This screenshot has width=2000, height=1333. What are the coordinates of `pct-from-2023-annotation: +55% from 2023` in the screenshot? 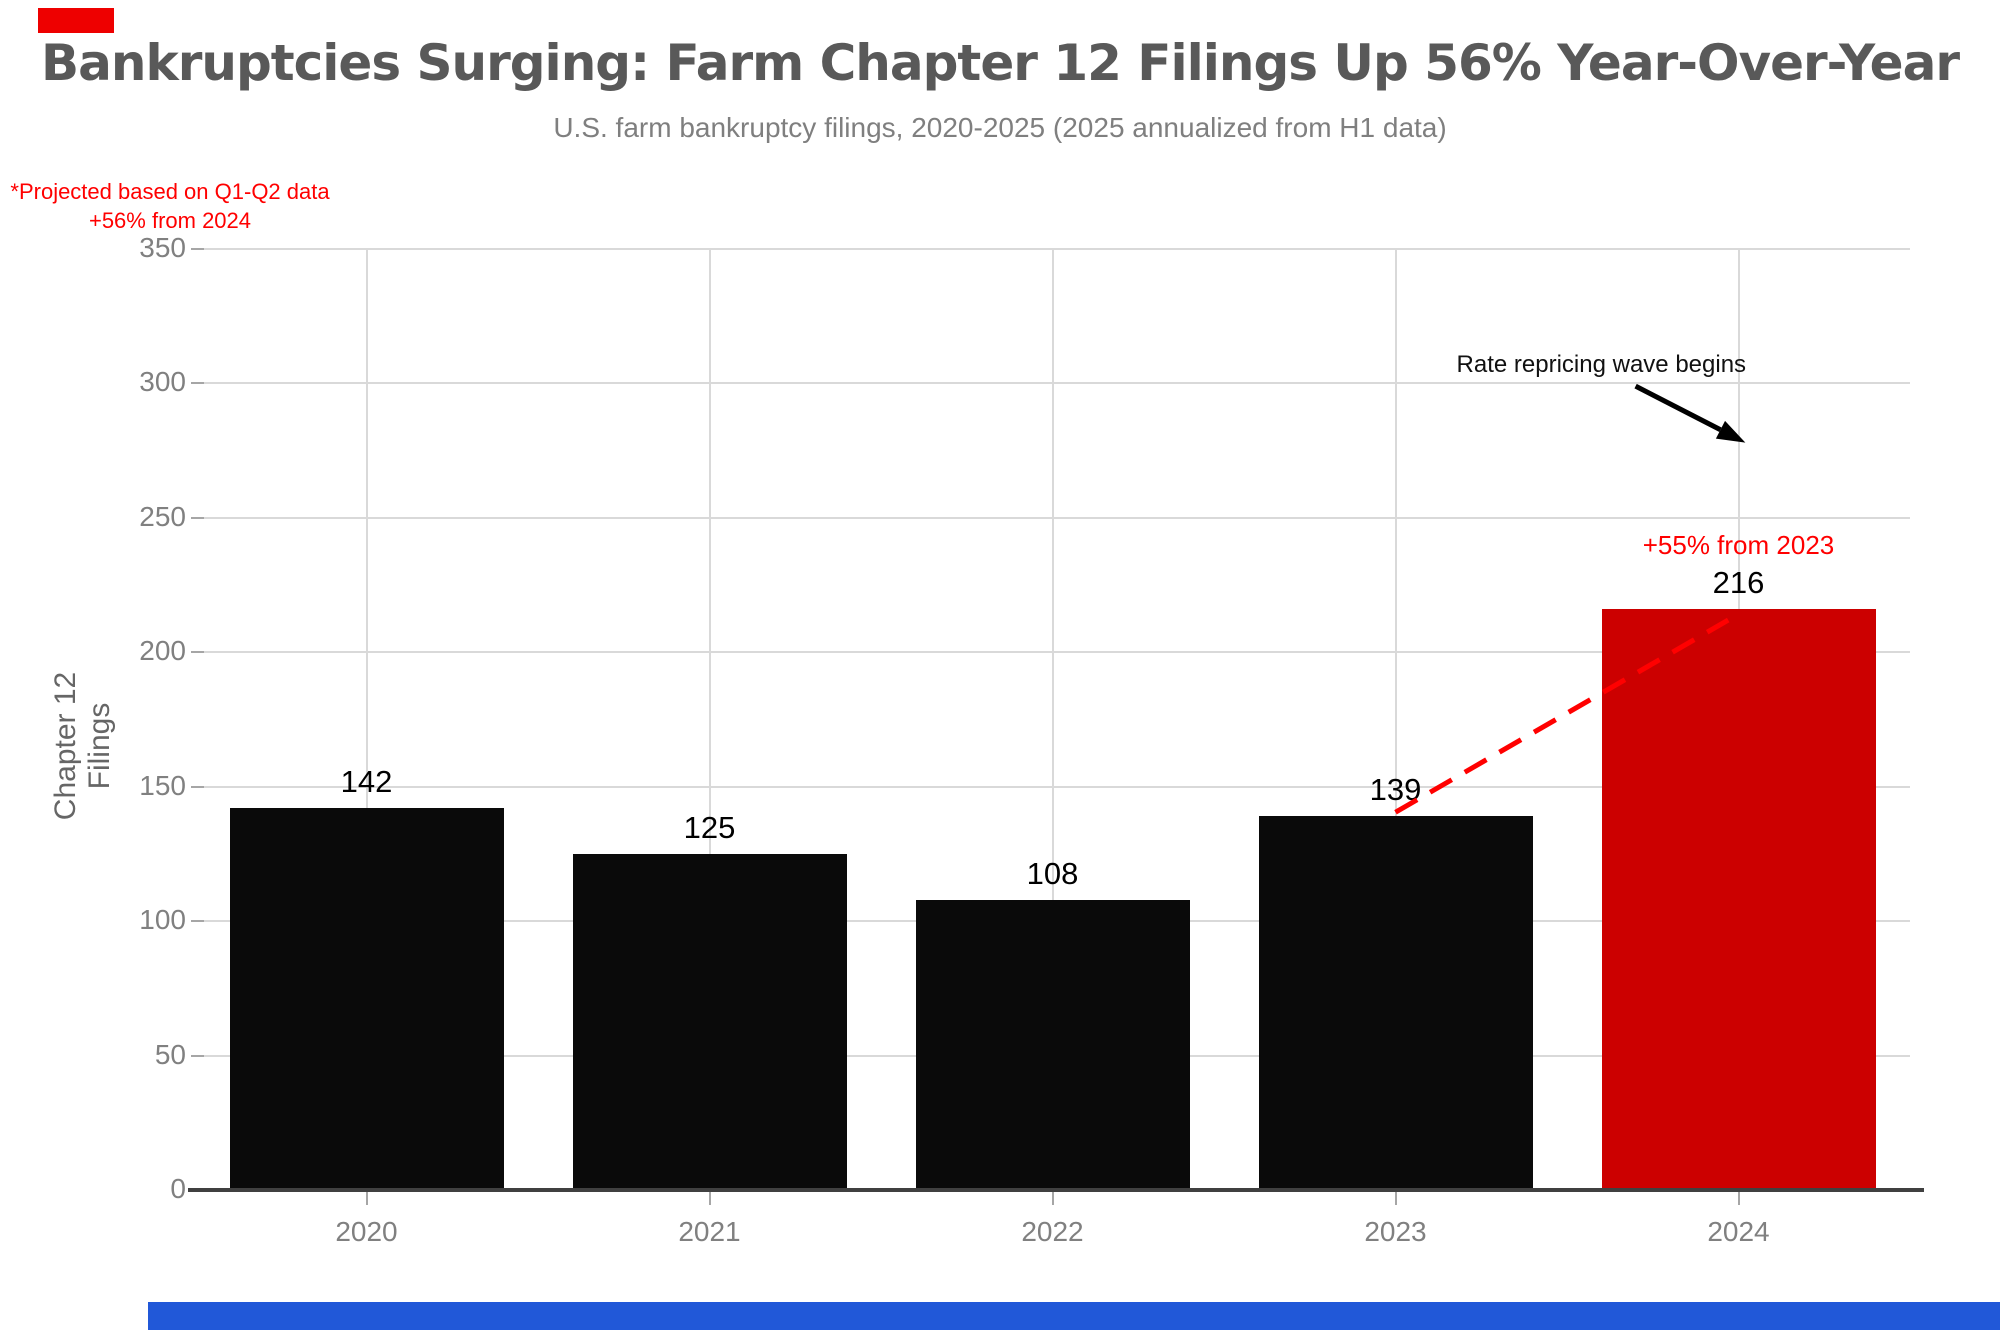 It's located at (1738, 544).